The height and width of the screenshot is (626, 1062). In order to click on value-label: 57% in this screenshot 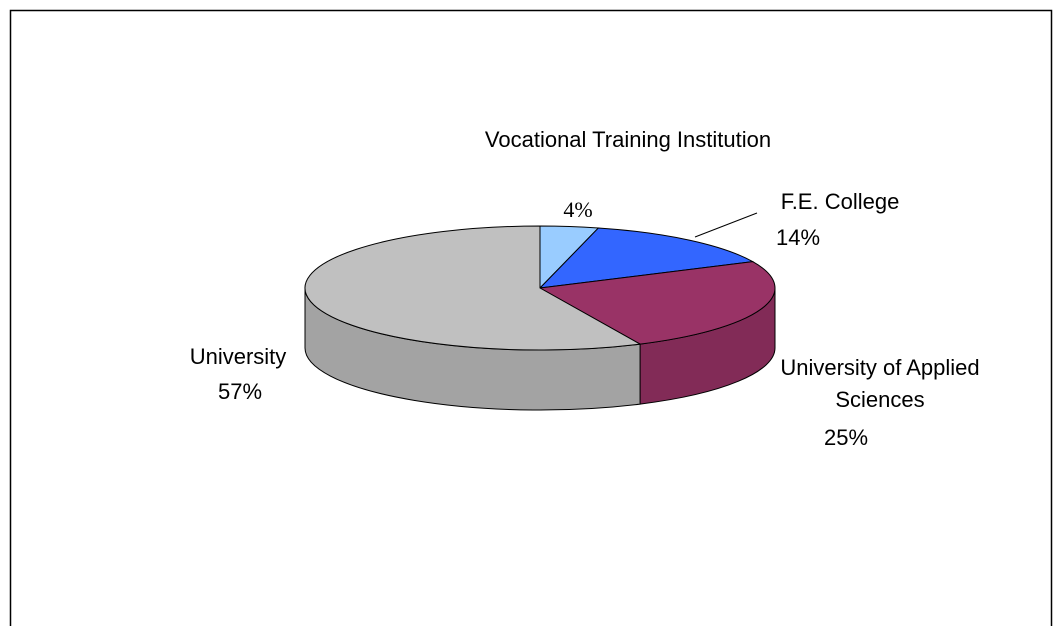, I will do `click(240, 391)`.